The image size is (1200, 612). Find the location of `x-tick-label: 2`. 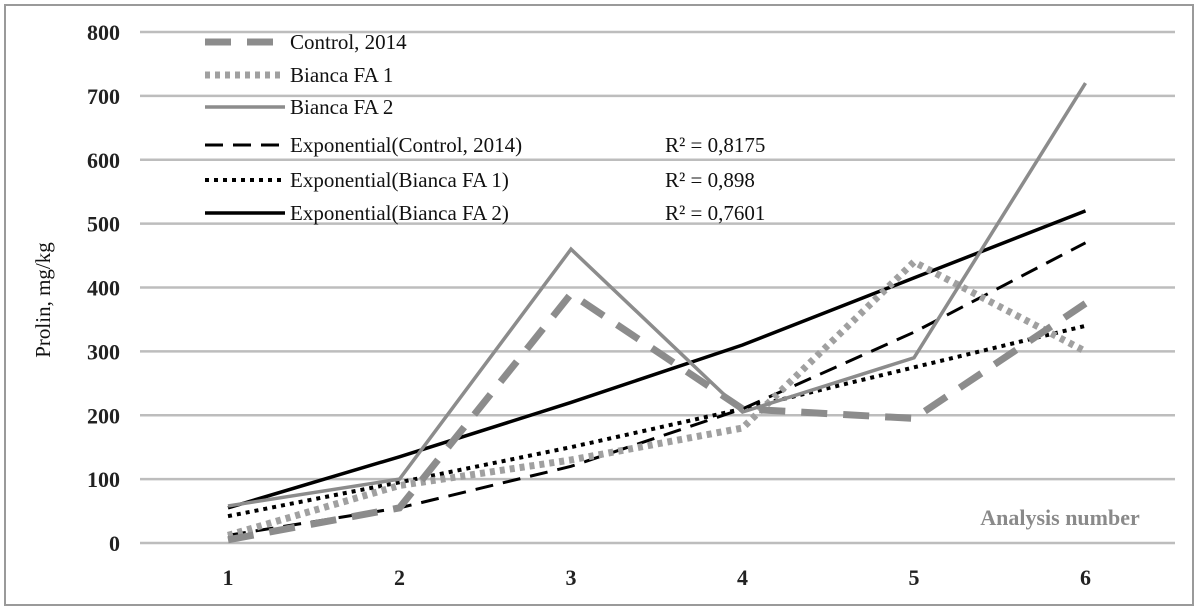

x-tick-label: 2 is located at coordinates (399, 577).